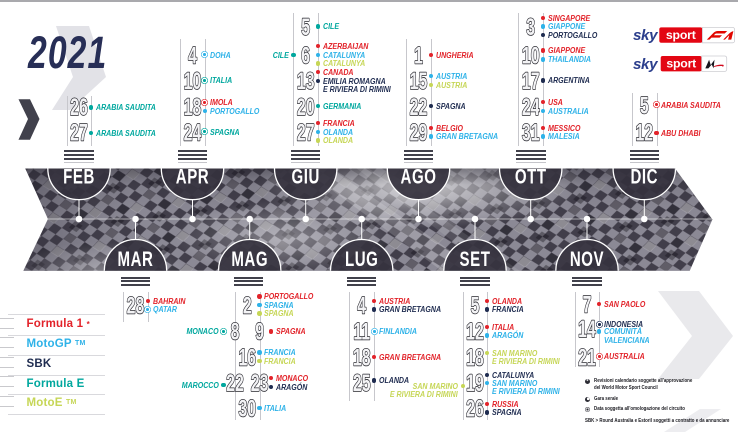 The image size is (738, 432). Describe the element at coordinates (419, 176) in the screenshot. I see `svg-text: AGO` at that location.